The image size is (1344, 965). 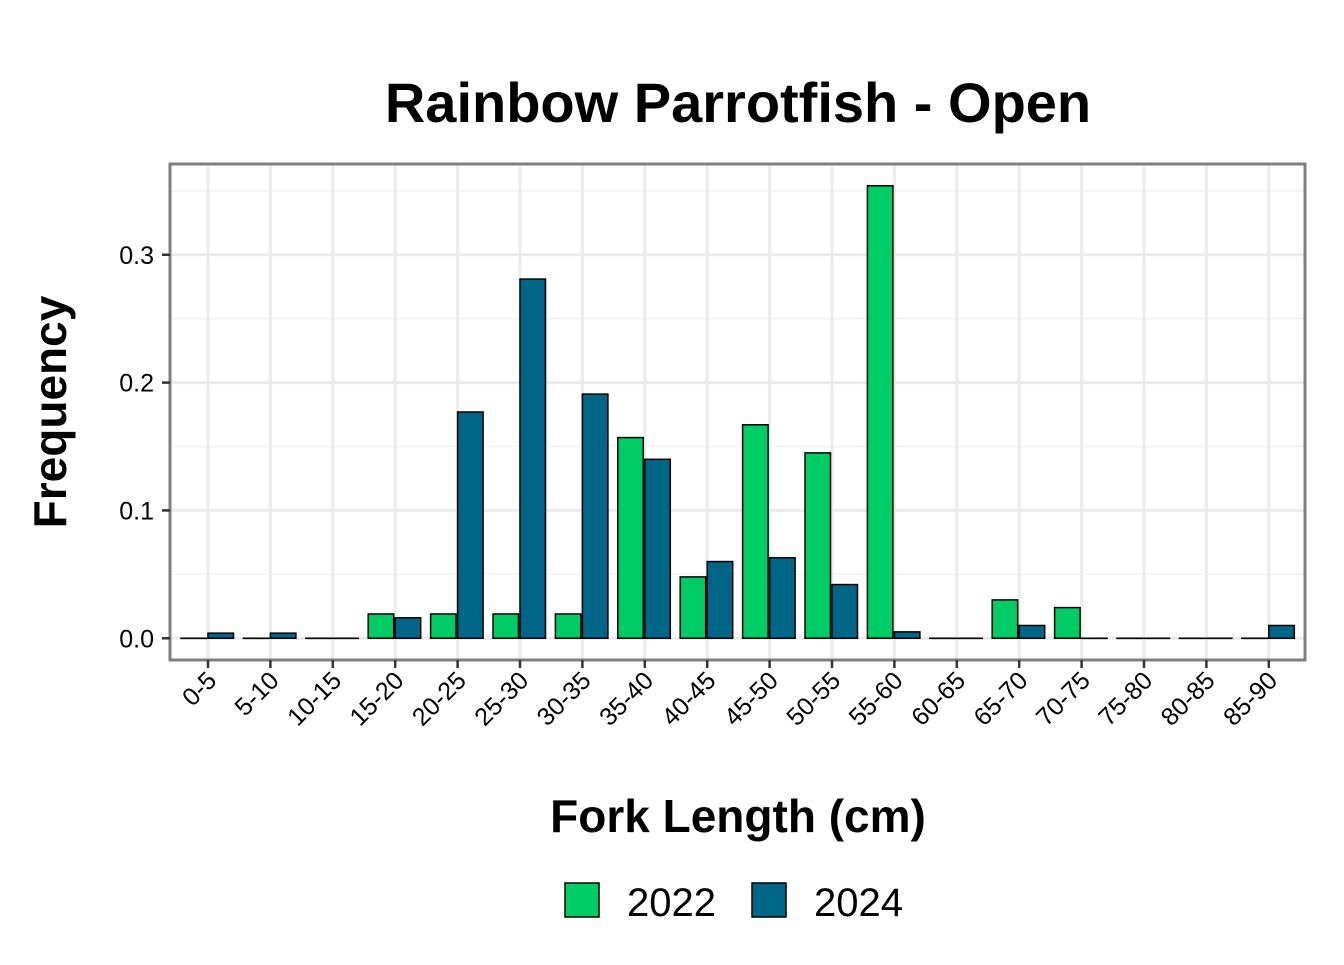 What do you see at coordinates (50, 411) in the screenshot?
I see `y-axis-label: Frequency` at bounding box center [50, 411].